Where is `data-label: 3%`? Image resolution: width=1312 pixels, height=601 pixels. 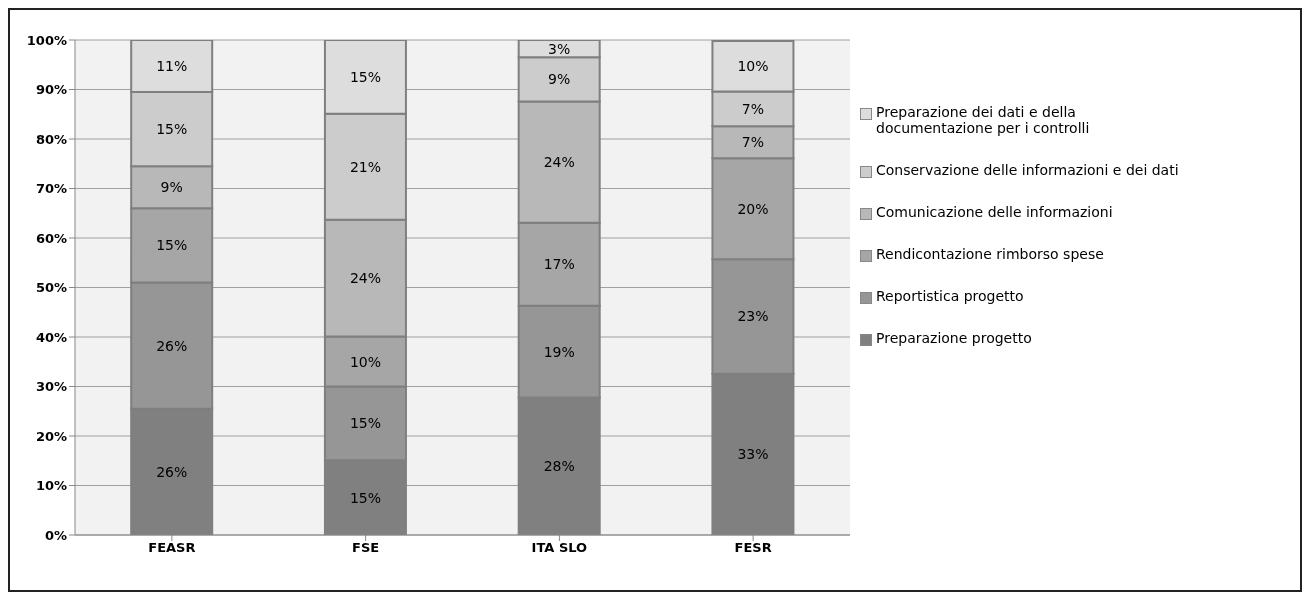 data-label: 3% is located at coordinates (559, 48).